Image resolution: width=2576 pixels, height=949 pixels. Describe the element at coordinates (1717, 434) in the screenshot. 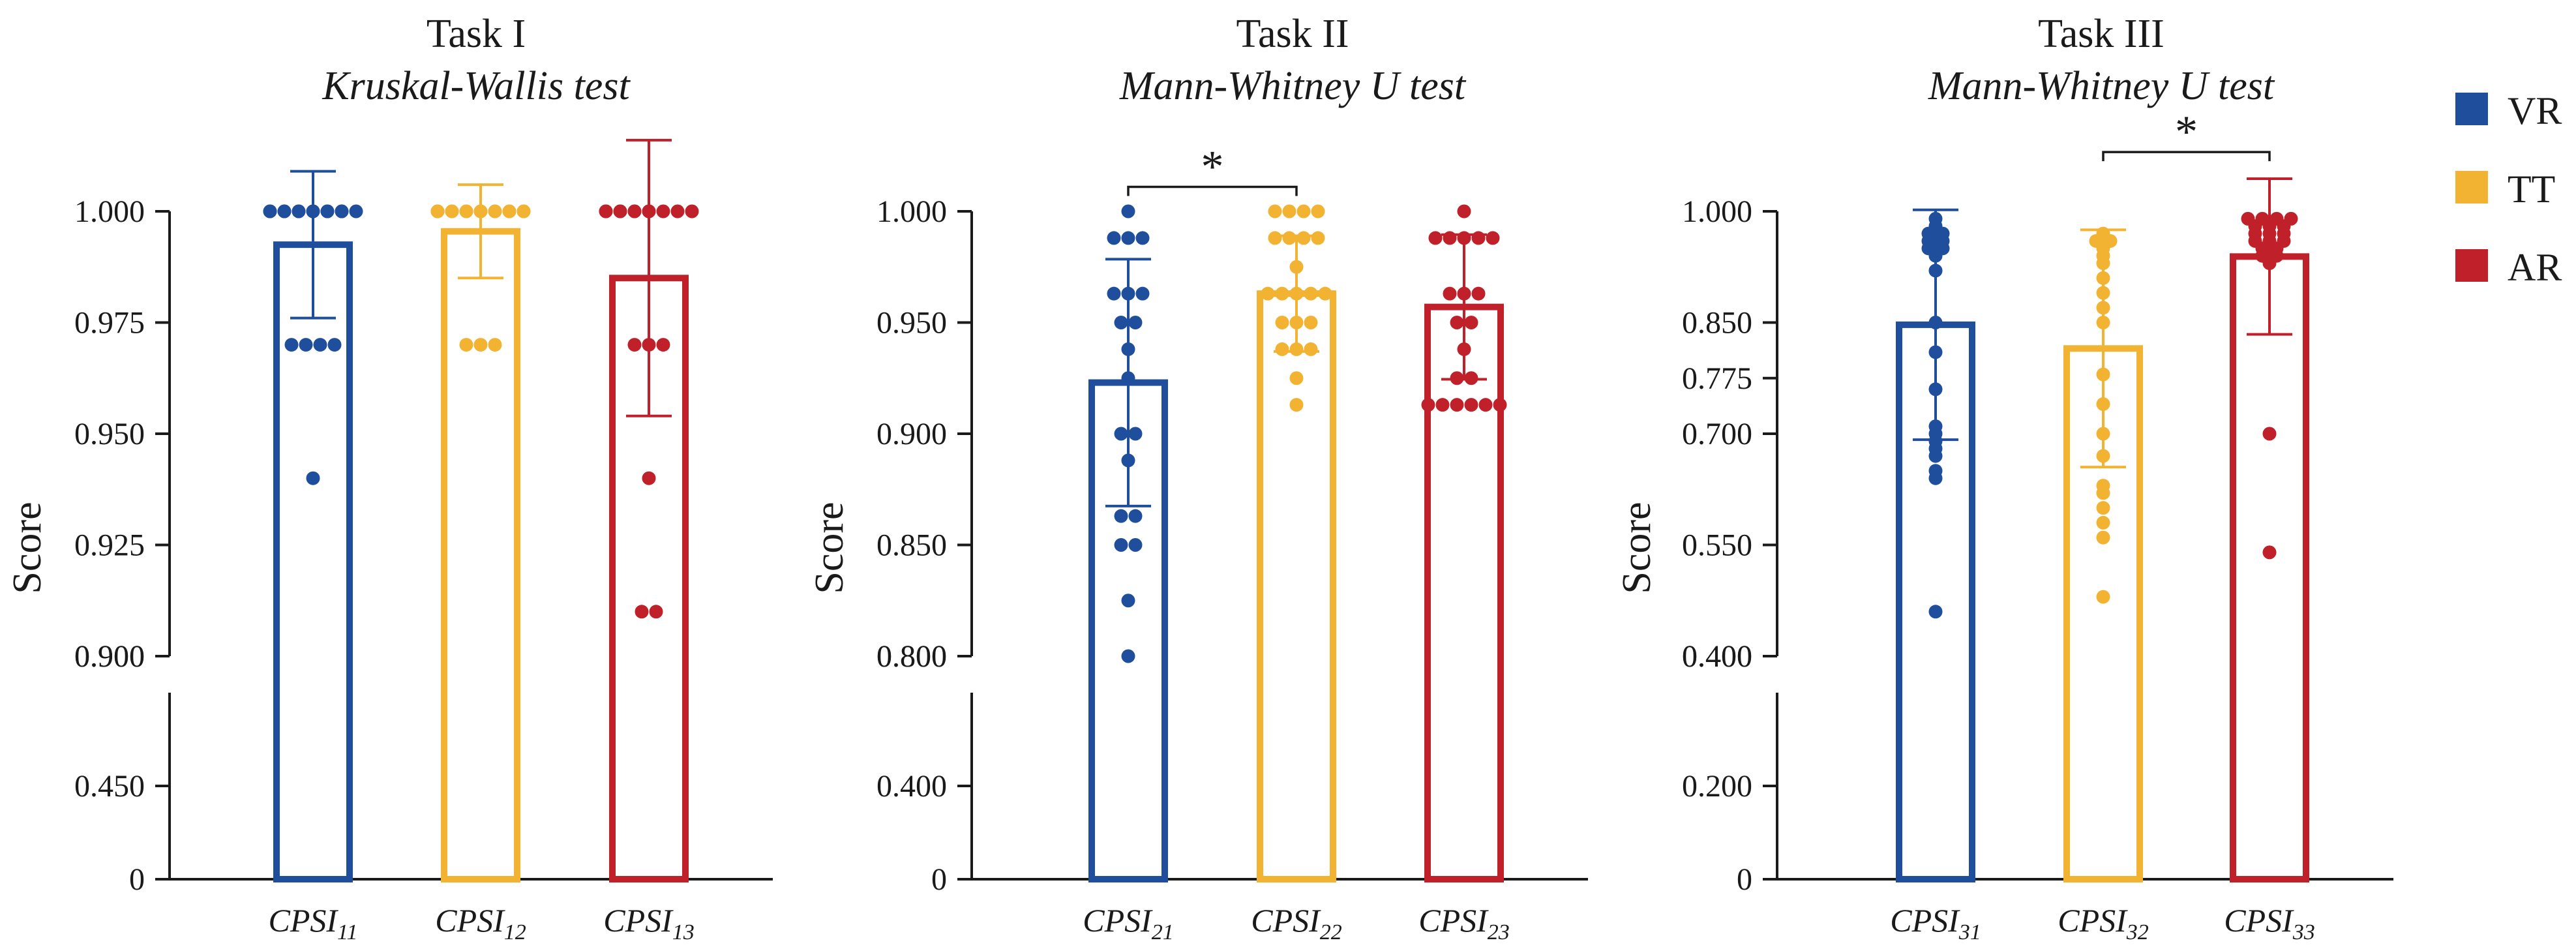

I see `panel-3-upper-tick-label-2: 0.700` at that location.